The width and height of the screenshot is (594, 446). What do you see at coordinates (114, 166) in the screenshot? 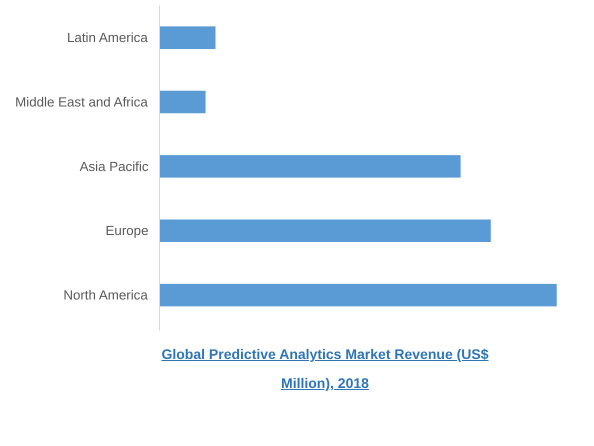
I see `y-tick-label: Asia Pacific` at bounding box center [114, 166].